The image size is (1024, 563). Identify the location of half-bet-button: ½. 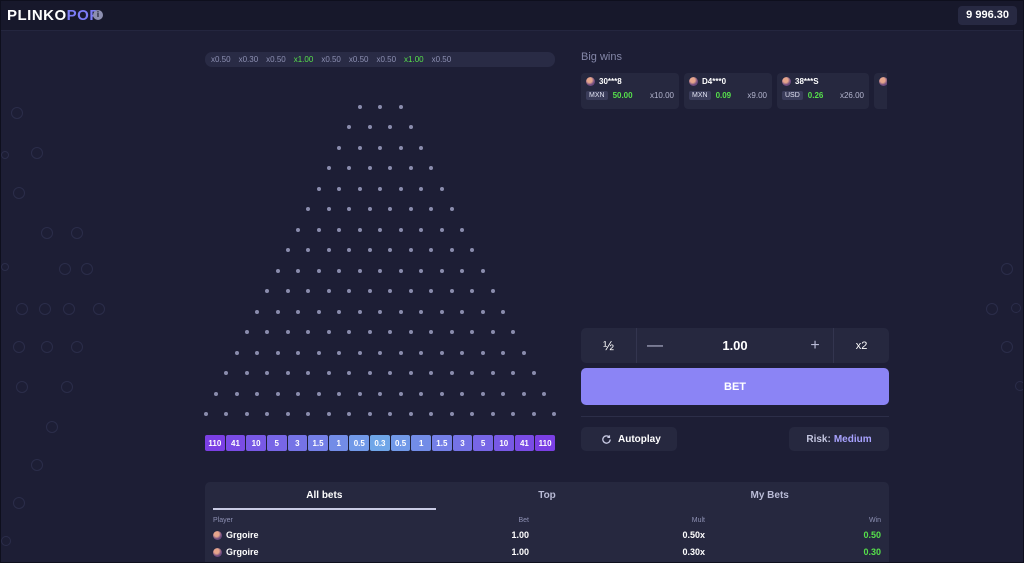
(609, 345).